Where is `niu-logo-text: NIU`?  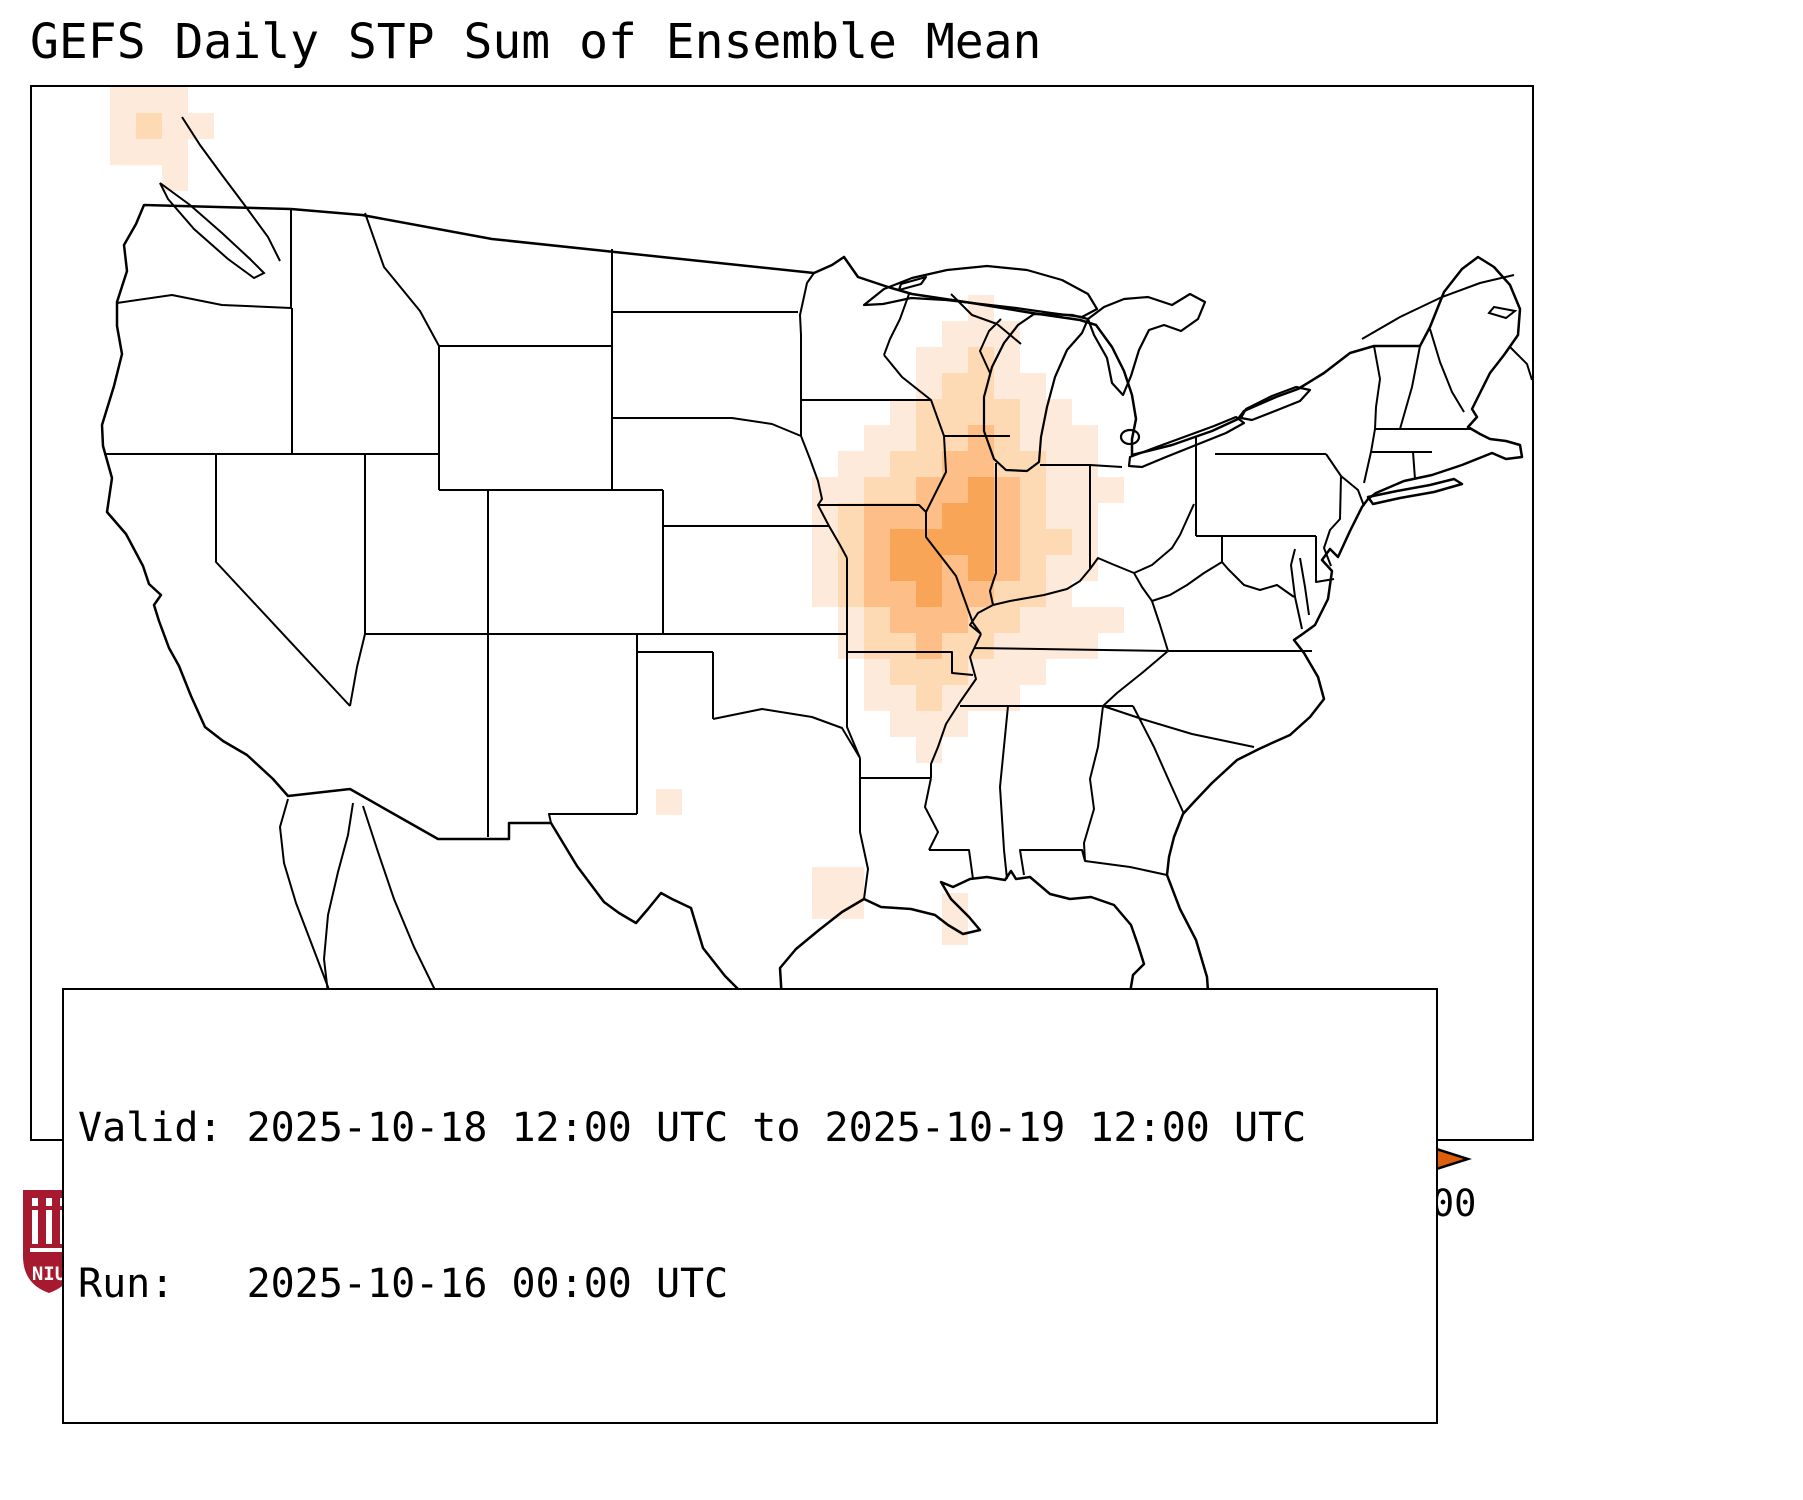
niu-logo-text: NIU is located at coordinates (49, 1274).